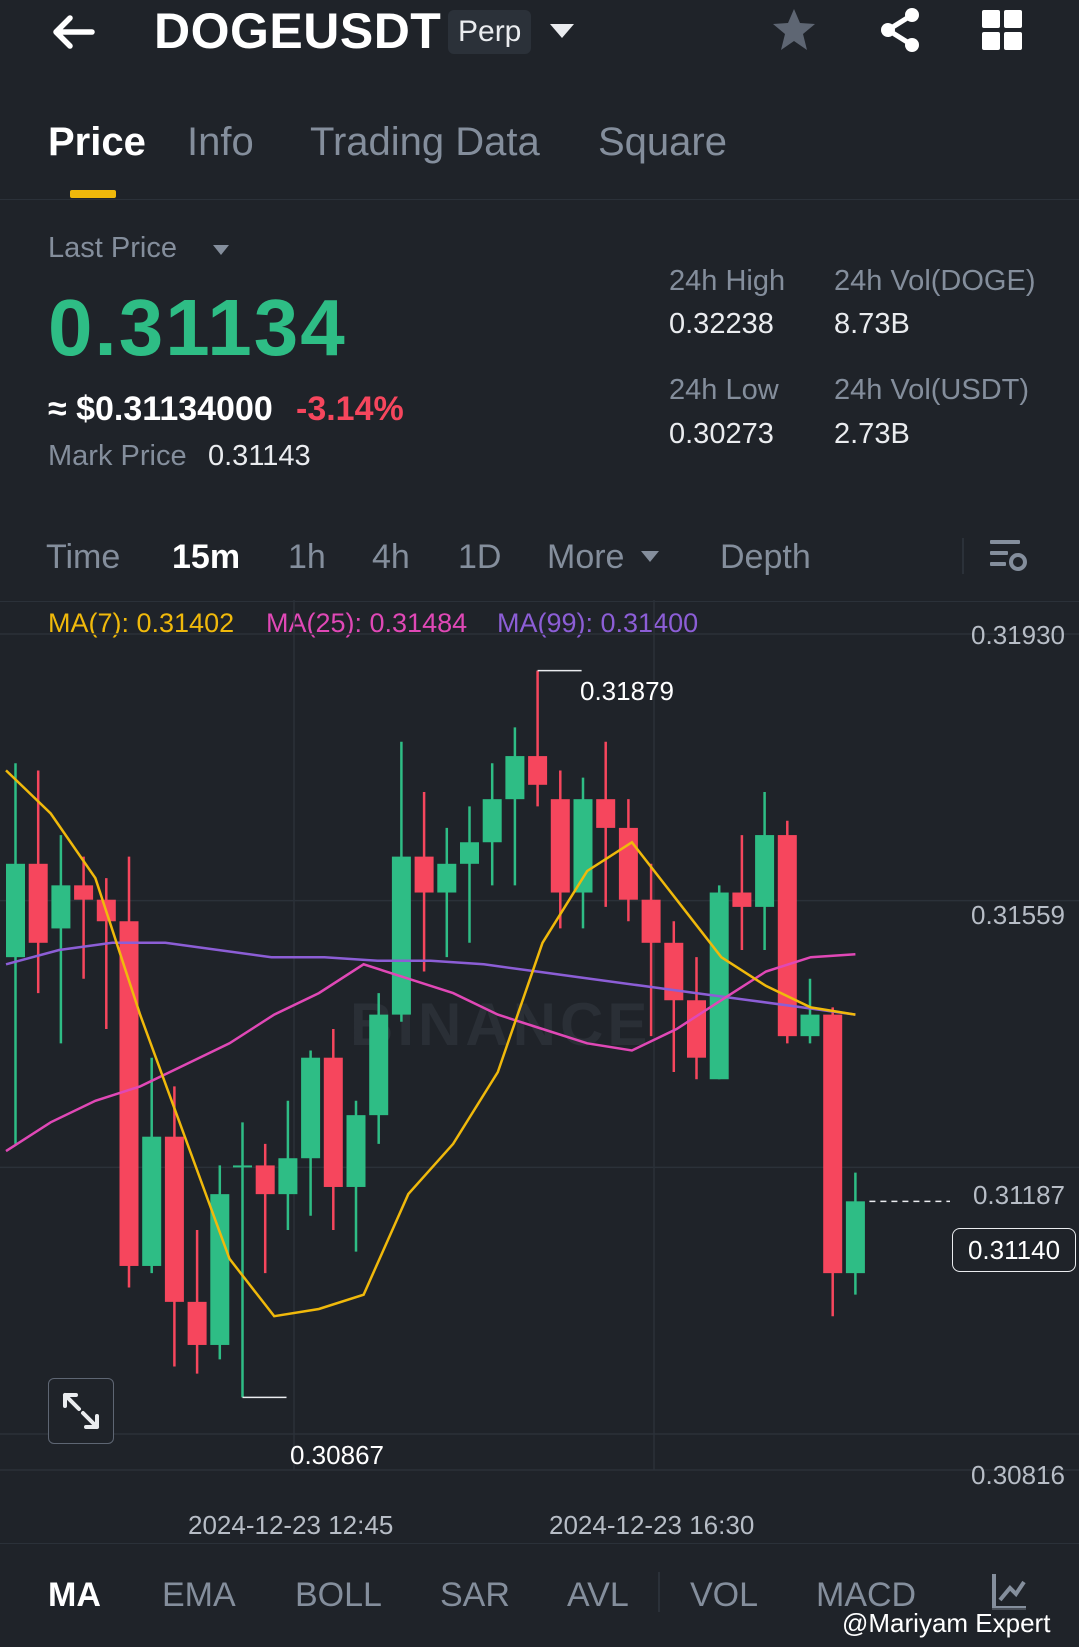  Describe the element at coordinates (935, 281) in the screenshot. I see `vol-base-label: 24h Vol(DOGE)` at that location.